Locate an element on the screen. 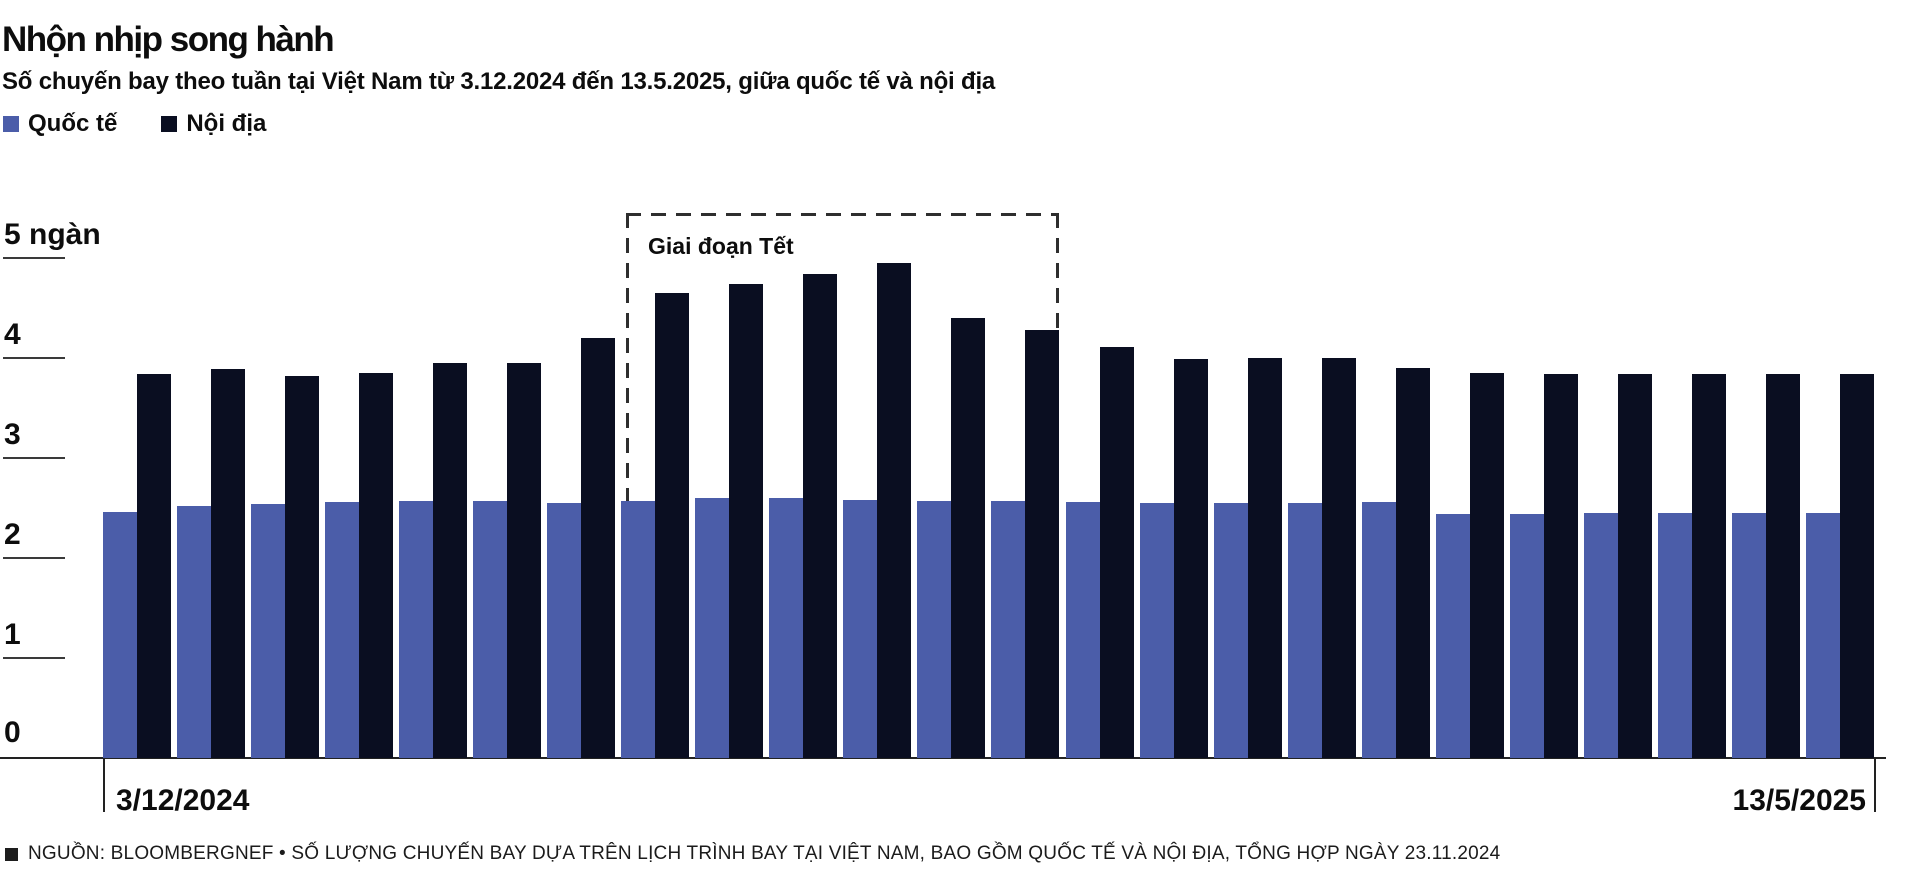 The width and height of the screenshot is (1920, 896). tet-box-top-edge is located at coordinates (842, 214).